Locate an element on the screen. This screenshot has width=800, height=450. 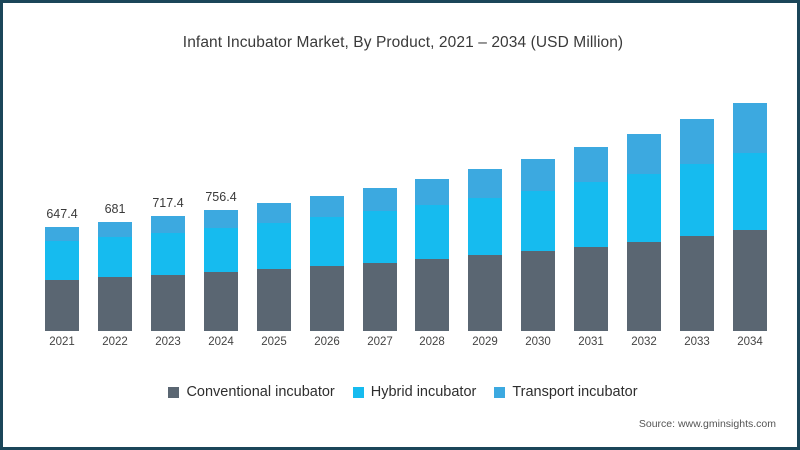
x-axis-tick-2021: 2021 is located at coordinates (62, 342).